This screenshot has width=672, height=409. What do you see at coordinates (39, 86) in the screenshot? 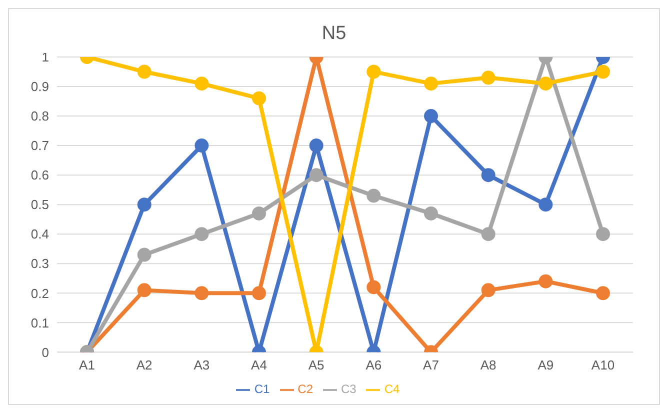
I see `y-tick-label: 0.9` at bounding box center [39, 86].